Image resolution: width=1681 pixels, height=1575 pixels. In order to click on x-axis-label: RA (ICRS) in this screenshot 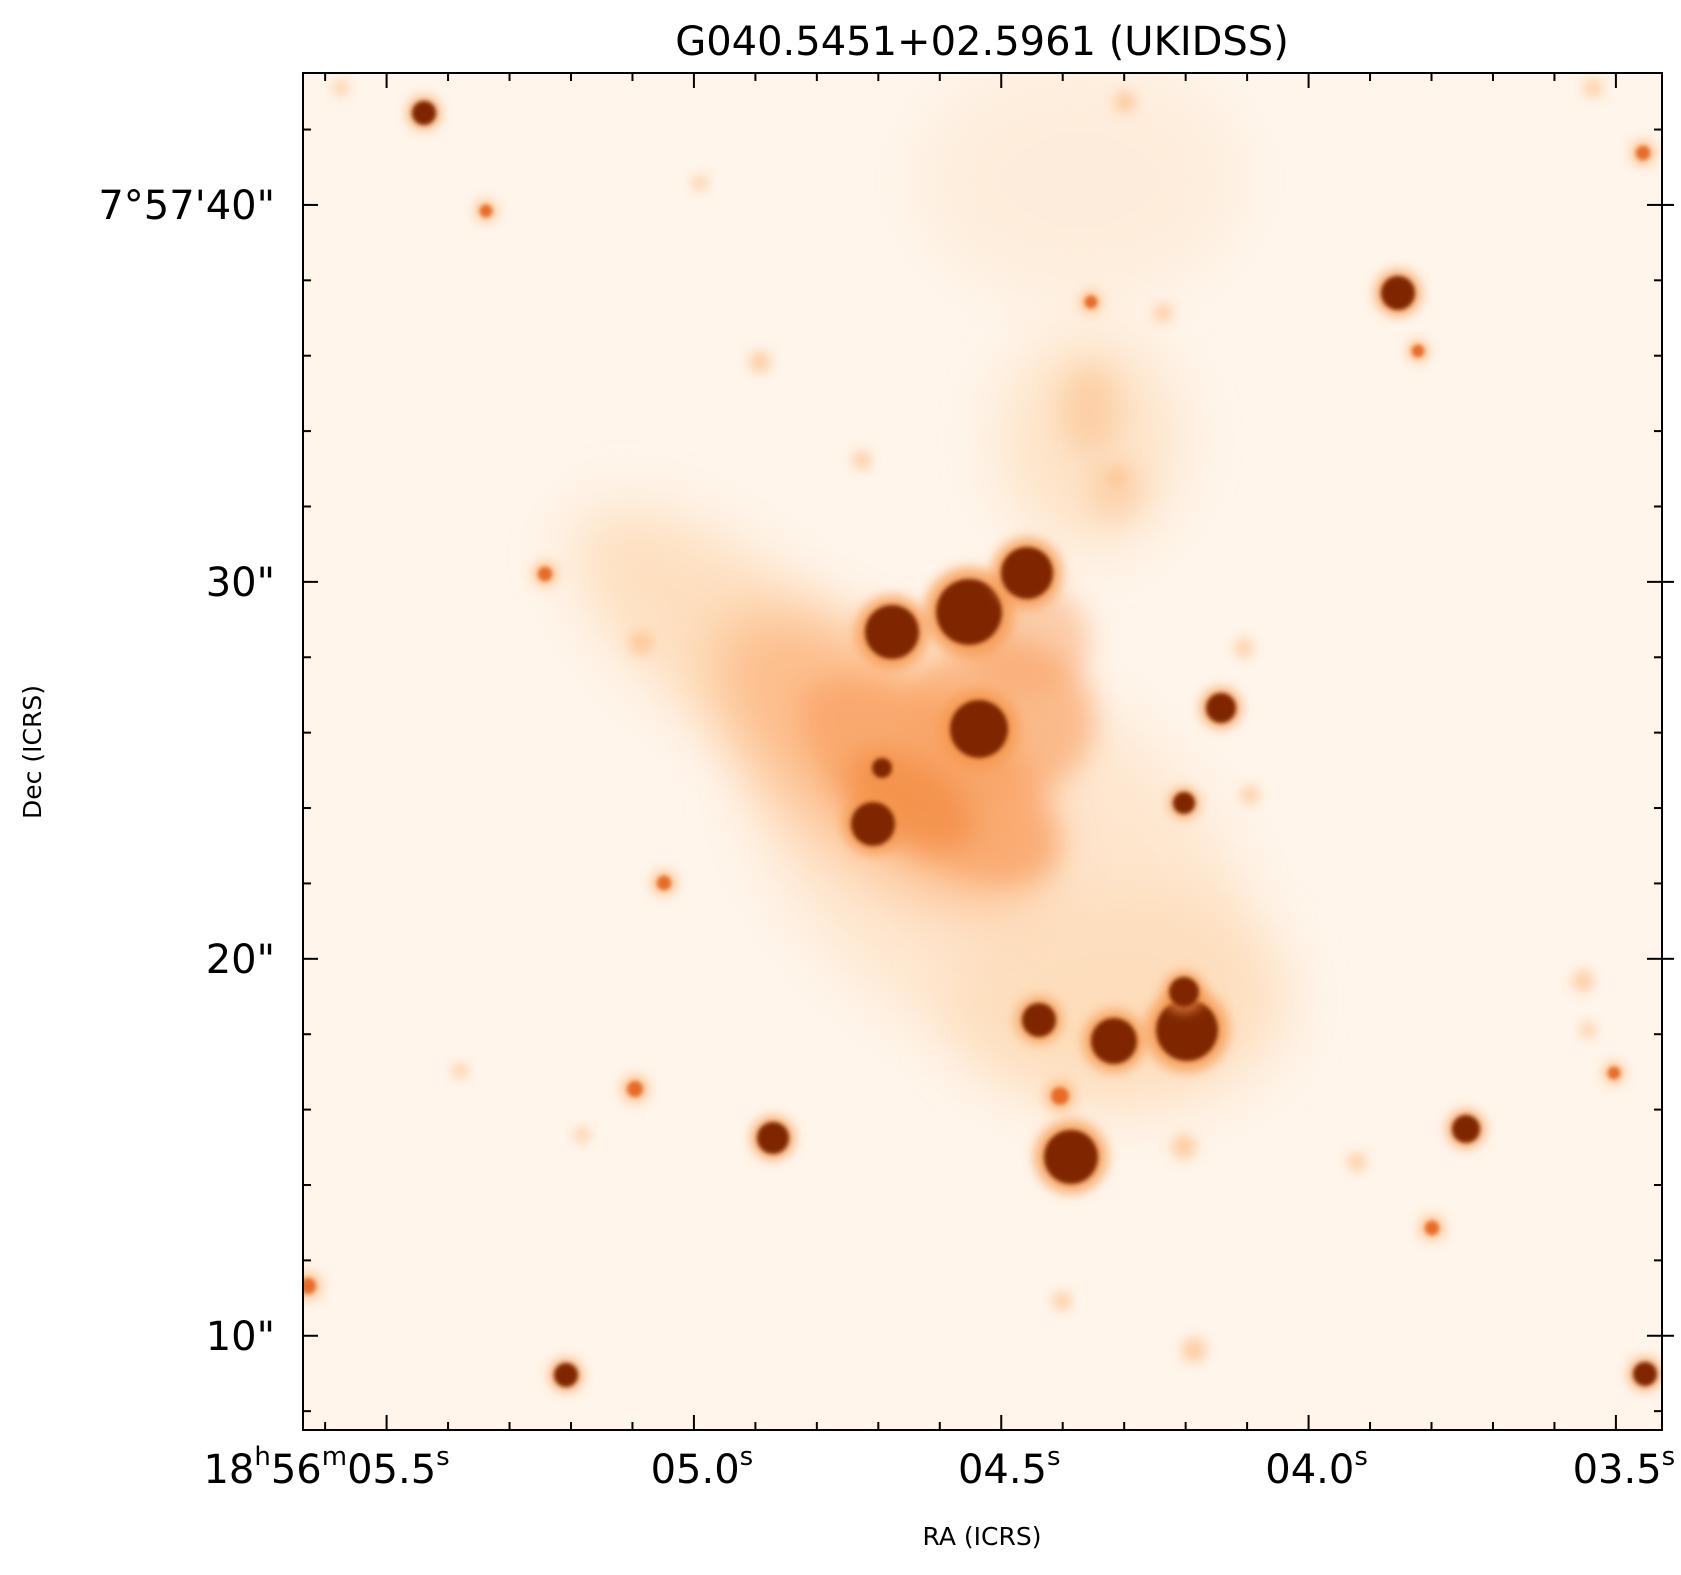, I will do `click(982, 1536)`.